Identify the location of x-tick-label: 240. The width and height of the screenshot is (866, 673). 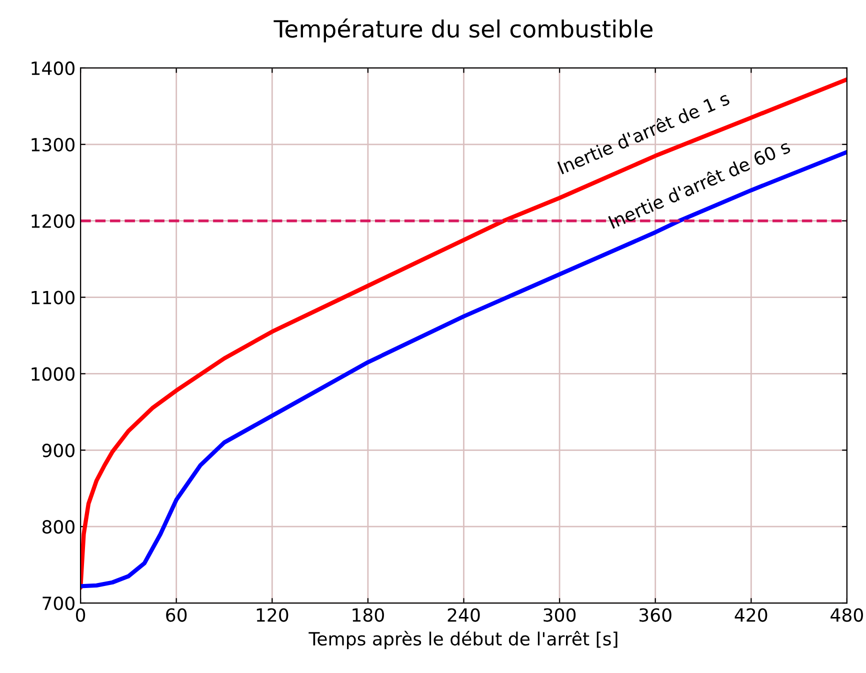
(464, 615).